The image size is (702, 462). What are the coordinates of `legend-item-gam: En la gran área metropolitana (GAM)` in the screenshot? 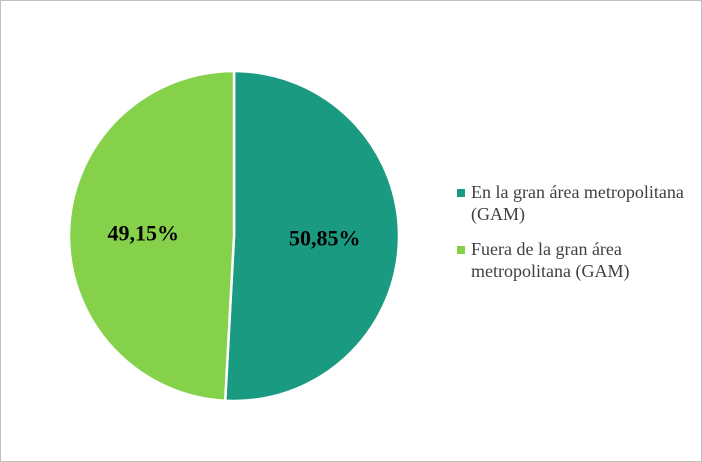 It's located at (577, 203).